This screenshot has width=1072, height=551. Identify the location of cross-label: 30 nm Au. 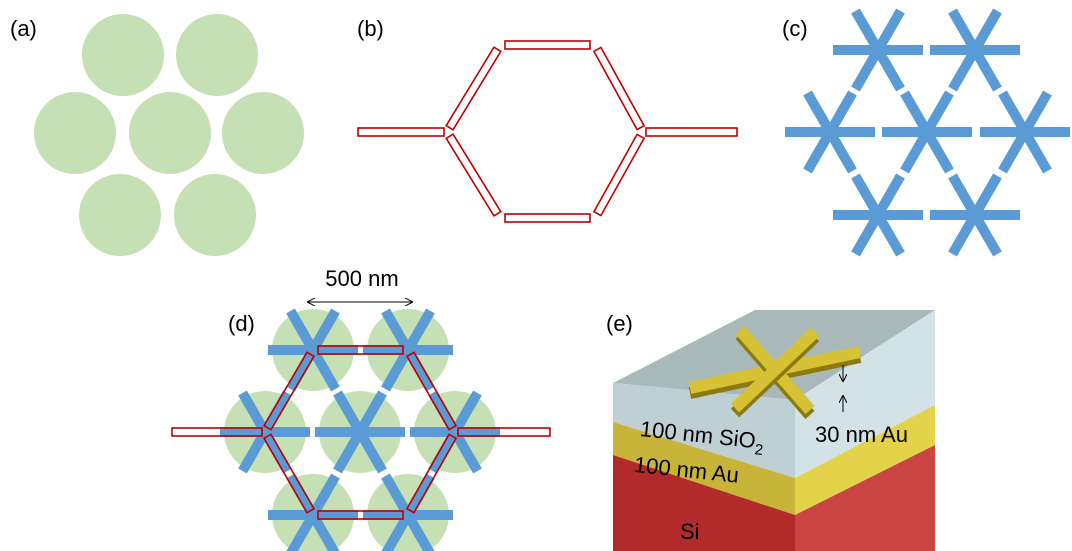
(861, 434).